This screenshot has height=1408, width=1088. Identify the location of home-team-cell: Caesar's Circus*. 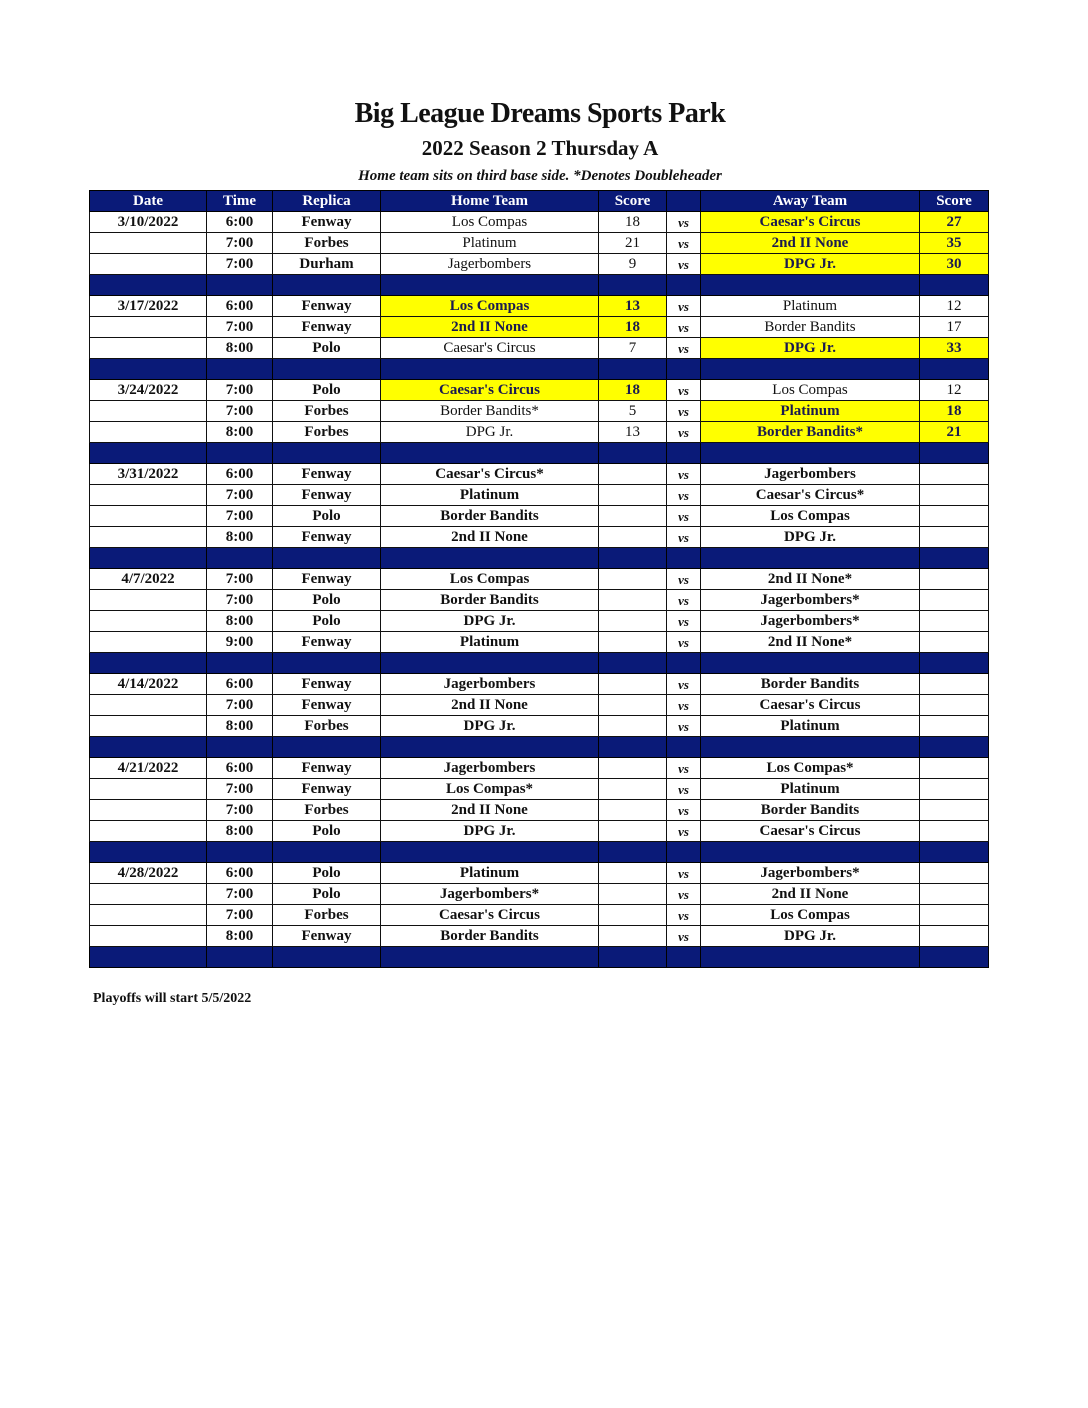
(489, 474).